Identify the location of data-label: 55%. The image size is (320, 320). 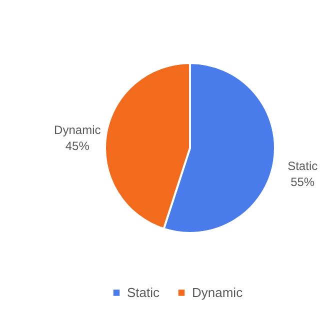
(302, 181).